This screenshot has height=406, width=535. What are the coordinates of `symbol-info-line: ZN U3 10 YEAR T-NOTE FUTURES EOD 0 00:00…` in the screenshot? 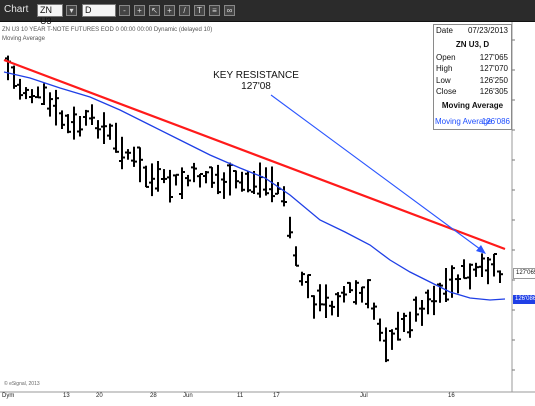 It's located at (107, 30).